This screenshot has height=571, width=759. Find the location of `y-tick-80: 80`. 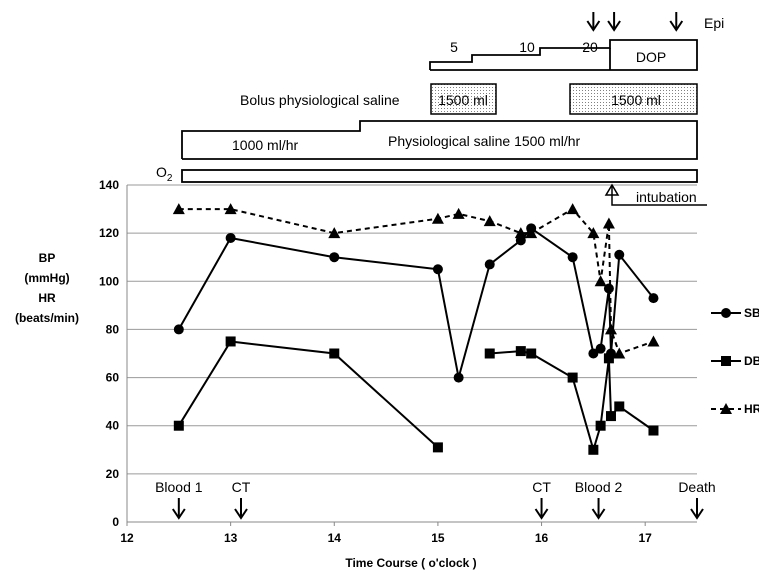

y-tick-80: 80 is located at coordinates (113, 329).